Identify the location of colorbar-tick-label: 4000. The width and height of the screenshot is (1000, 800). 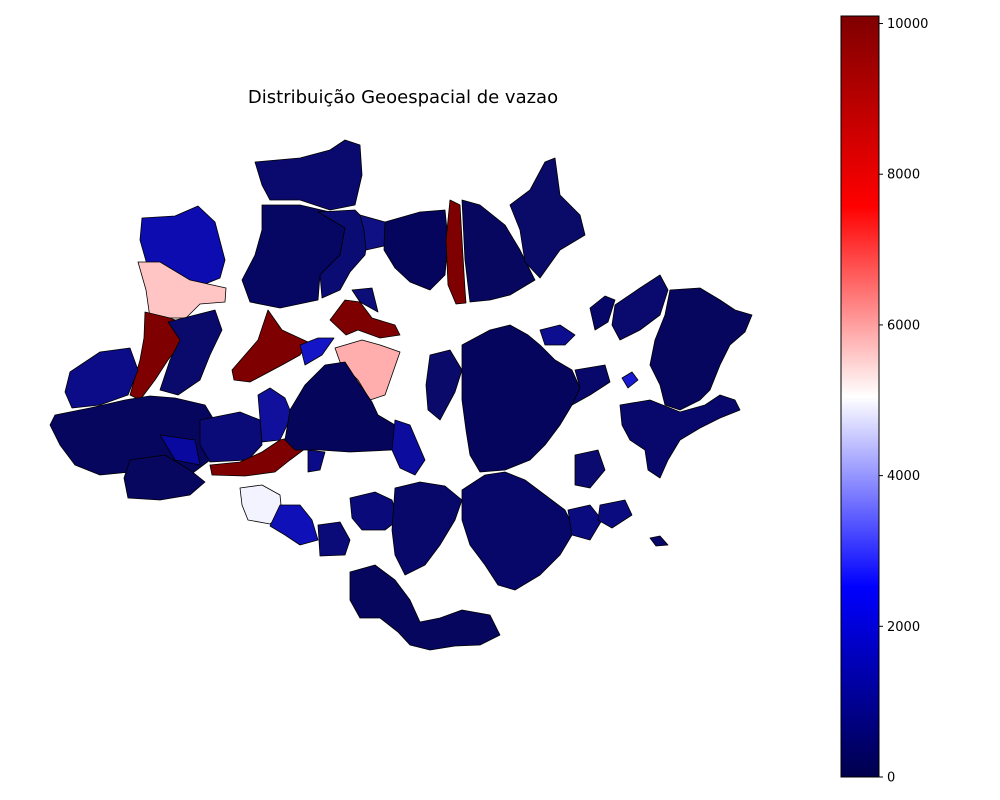
(903, 476).